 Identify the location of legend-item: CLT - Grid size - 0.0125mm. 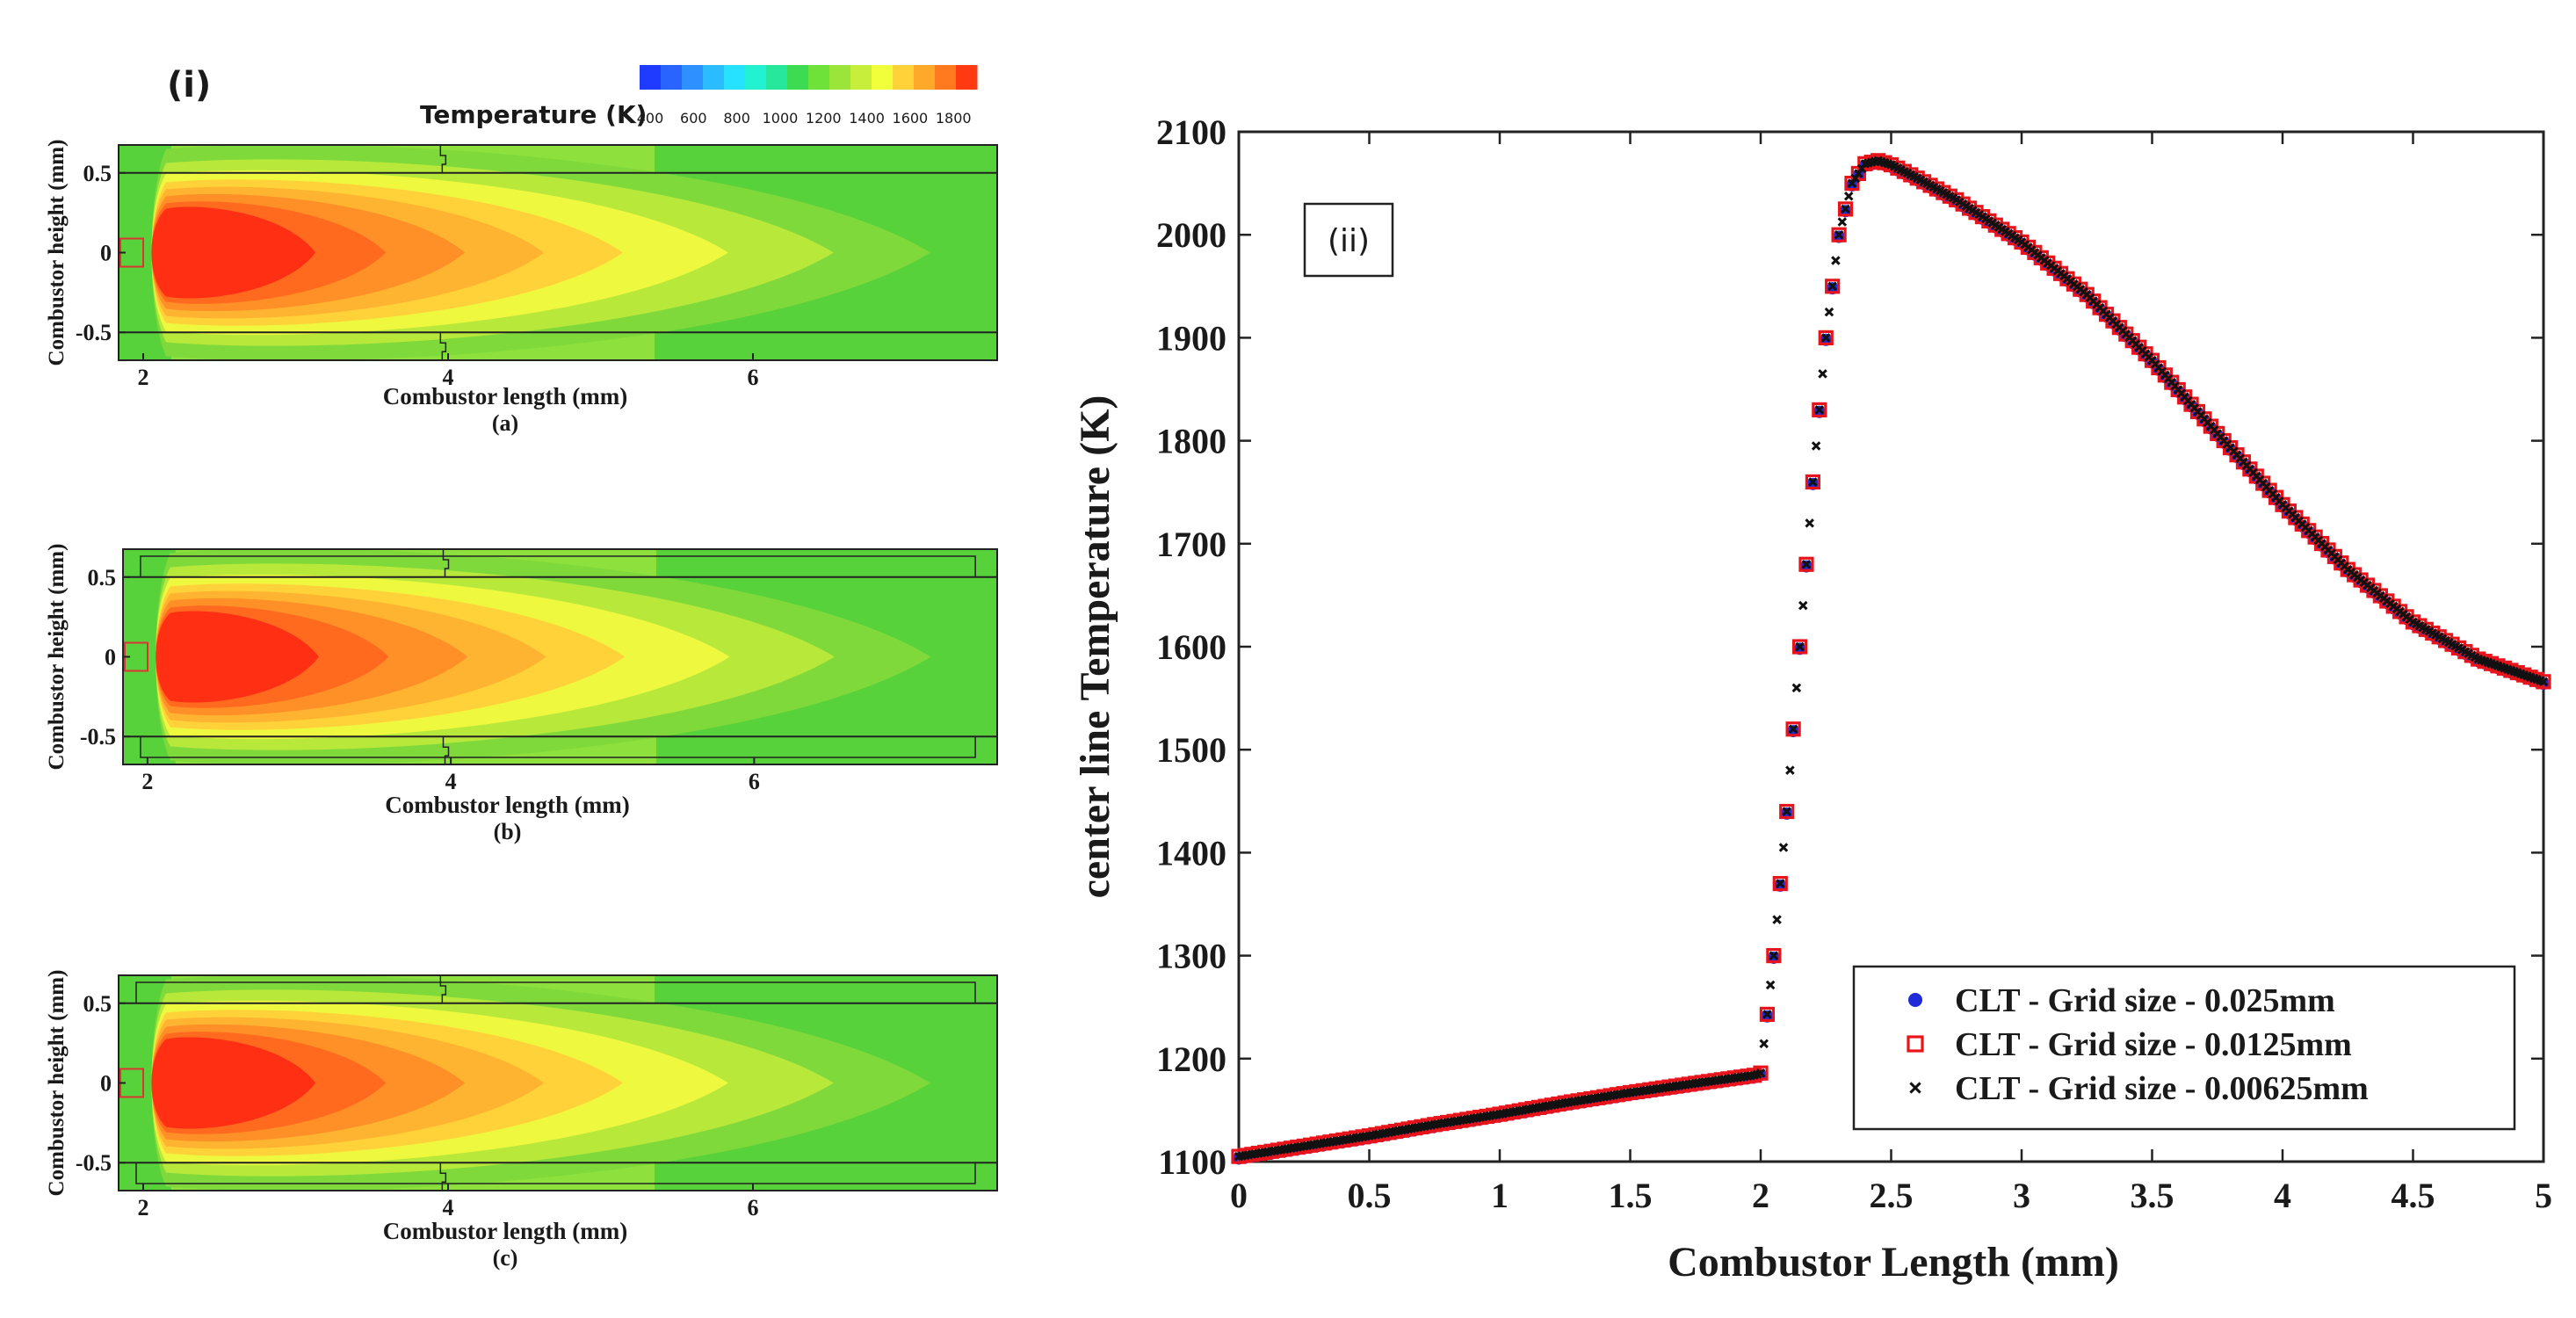
(2129, 1045).